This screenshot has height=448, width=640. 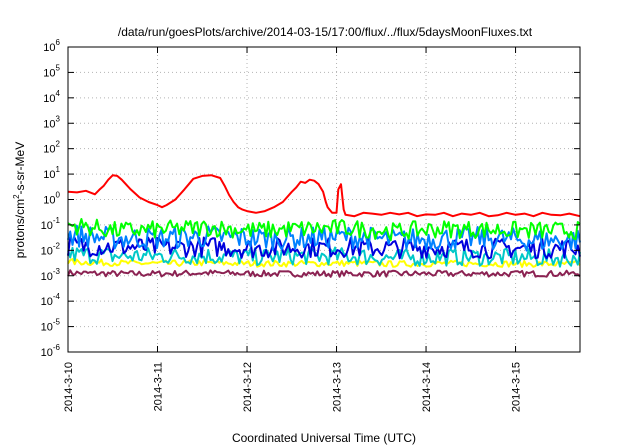 What do you see at coordinates (159, 386) in the screenshot?
I see `x-tick-label: 2014-3-11` at bounding box center [159, 386].